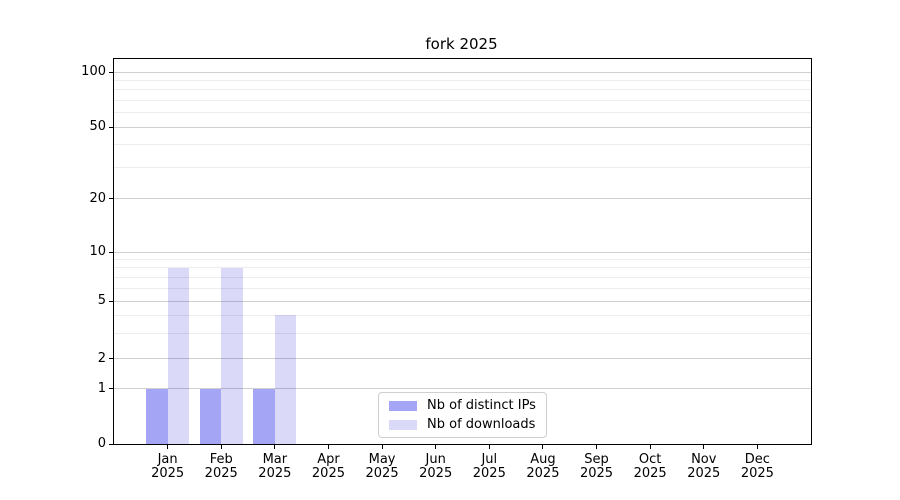 The image size is (900, 500). I want to click on x-tick-label: May 2025, so click(382, 466).